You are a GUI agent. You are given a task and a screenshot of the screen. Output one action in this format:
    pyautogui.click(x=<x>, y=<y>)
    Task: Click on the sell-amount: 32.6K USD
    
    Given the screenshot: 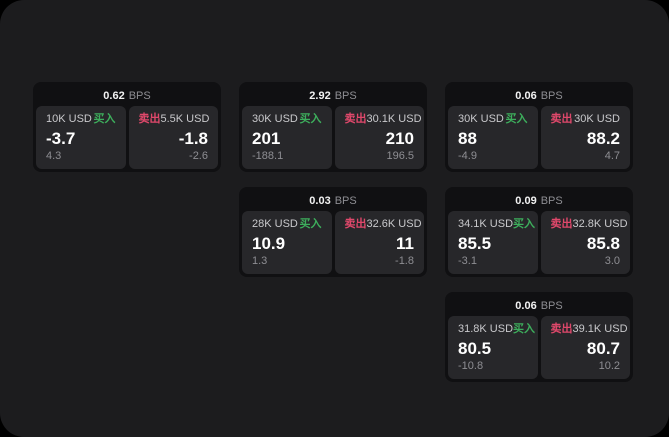 What is the action you would take?
    pyautogui.click(x=394, y=224)
    